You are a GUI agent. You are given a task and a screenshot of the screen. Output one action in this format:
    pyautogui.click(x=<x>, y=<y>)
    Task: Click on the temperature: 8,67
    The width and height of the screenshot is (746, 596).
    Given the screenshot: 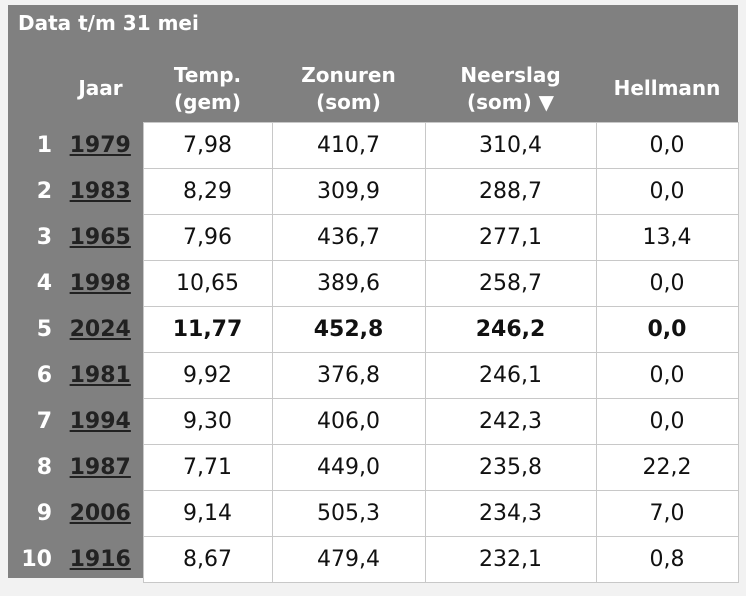 What is the action you would take?
    pyautogui.click(x=207, y=559)
    